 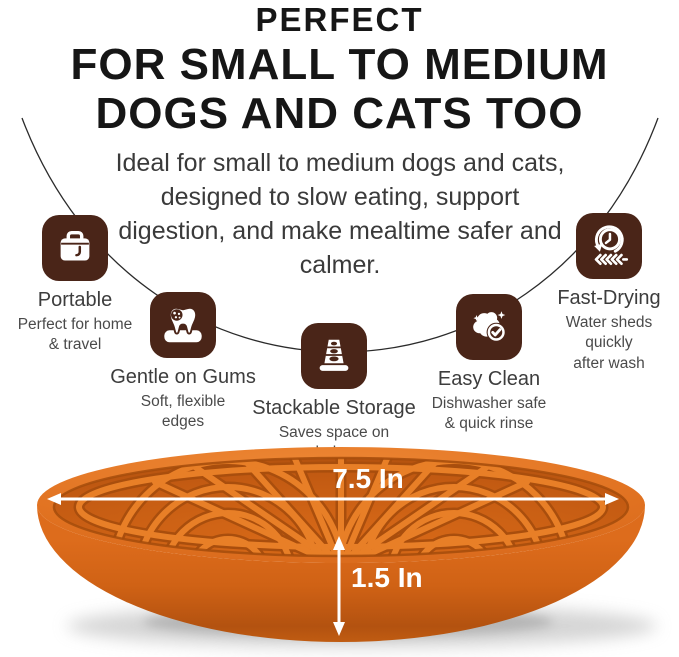 What do you see at coordinates (75, 335) in the screenshot?
I see `feature-sublabel: Perfect for home & travel` at bounding box center [75, 335].